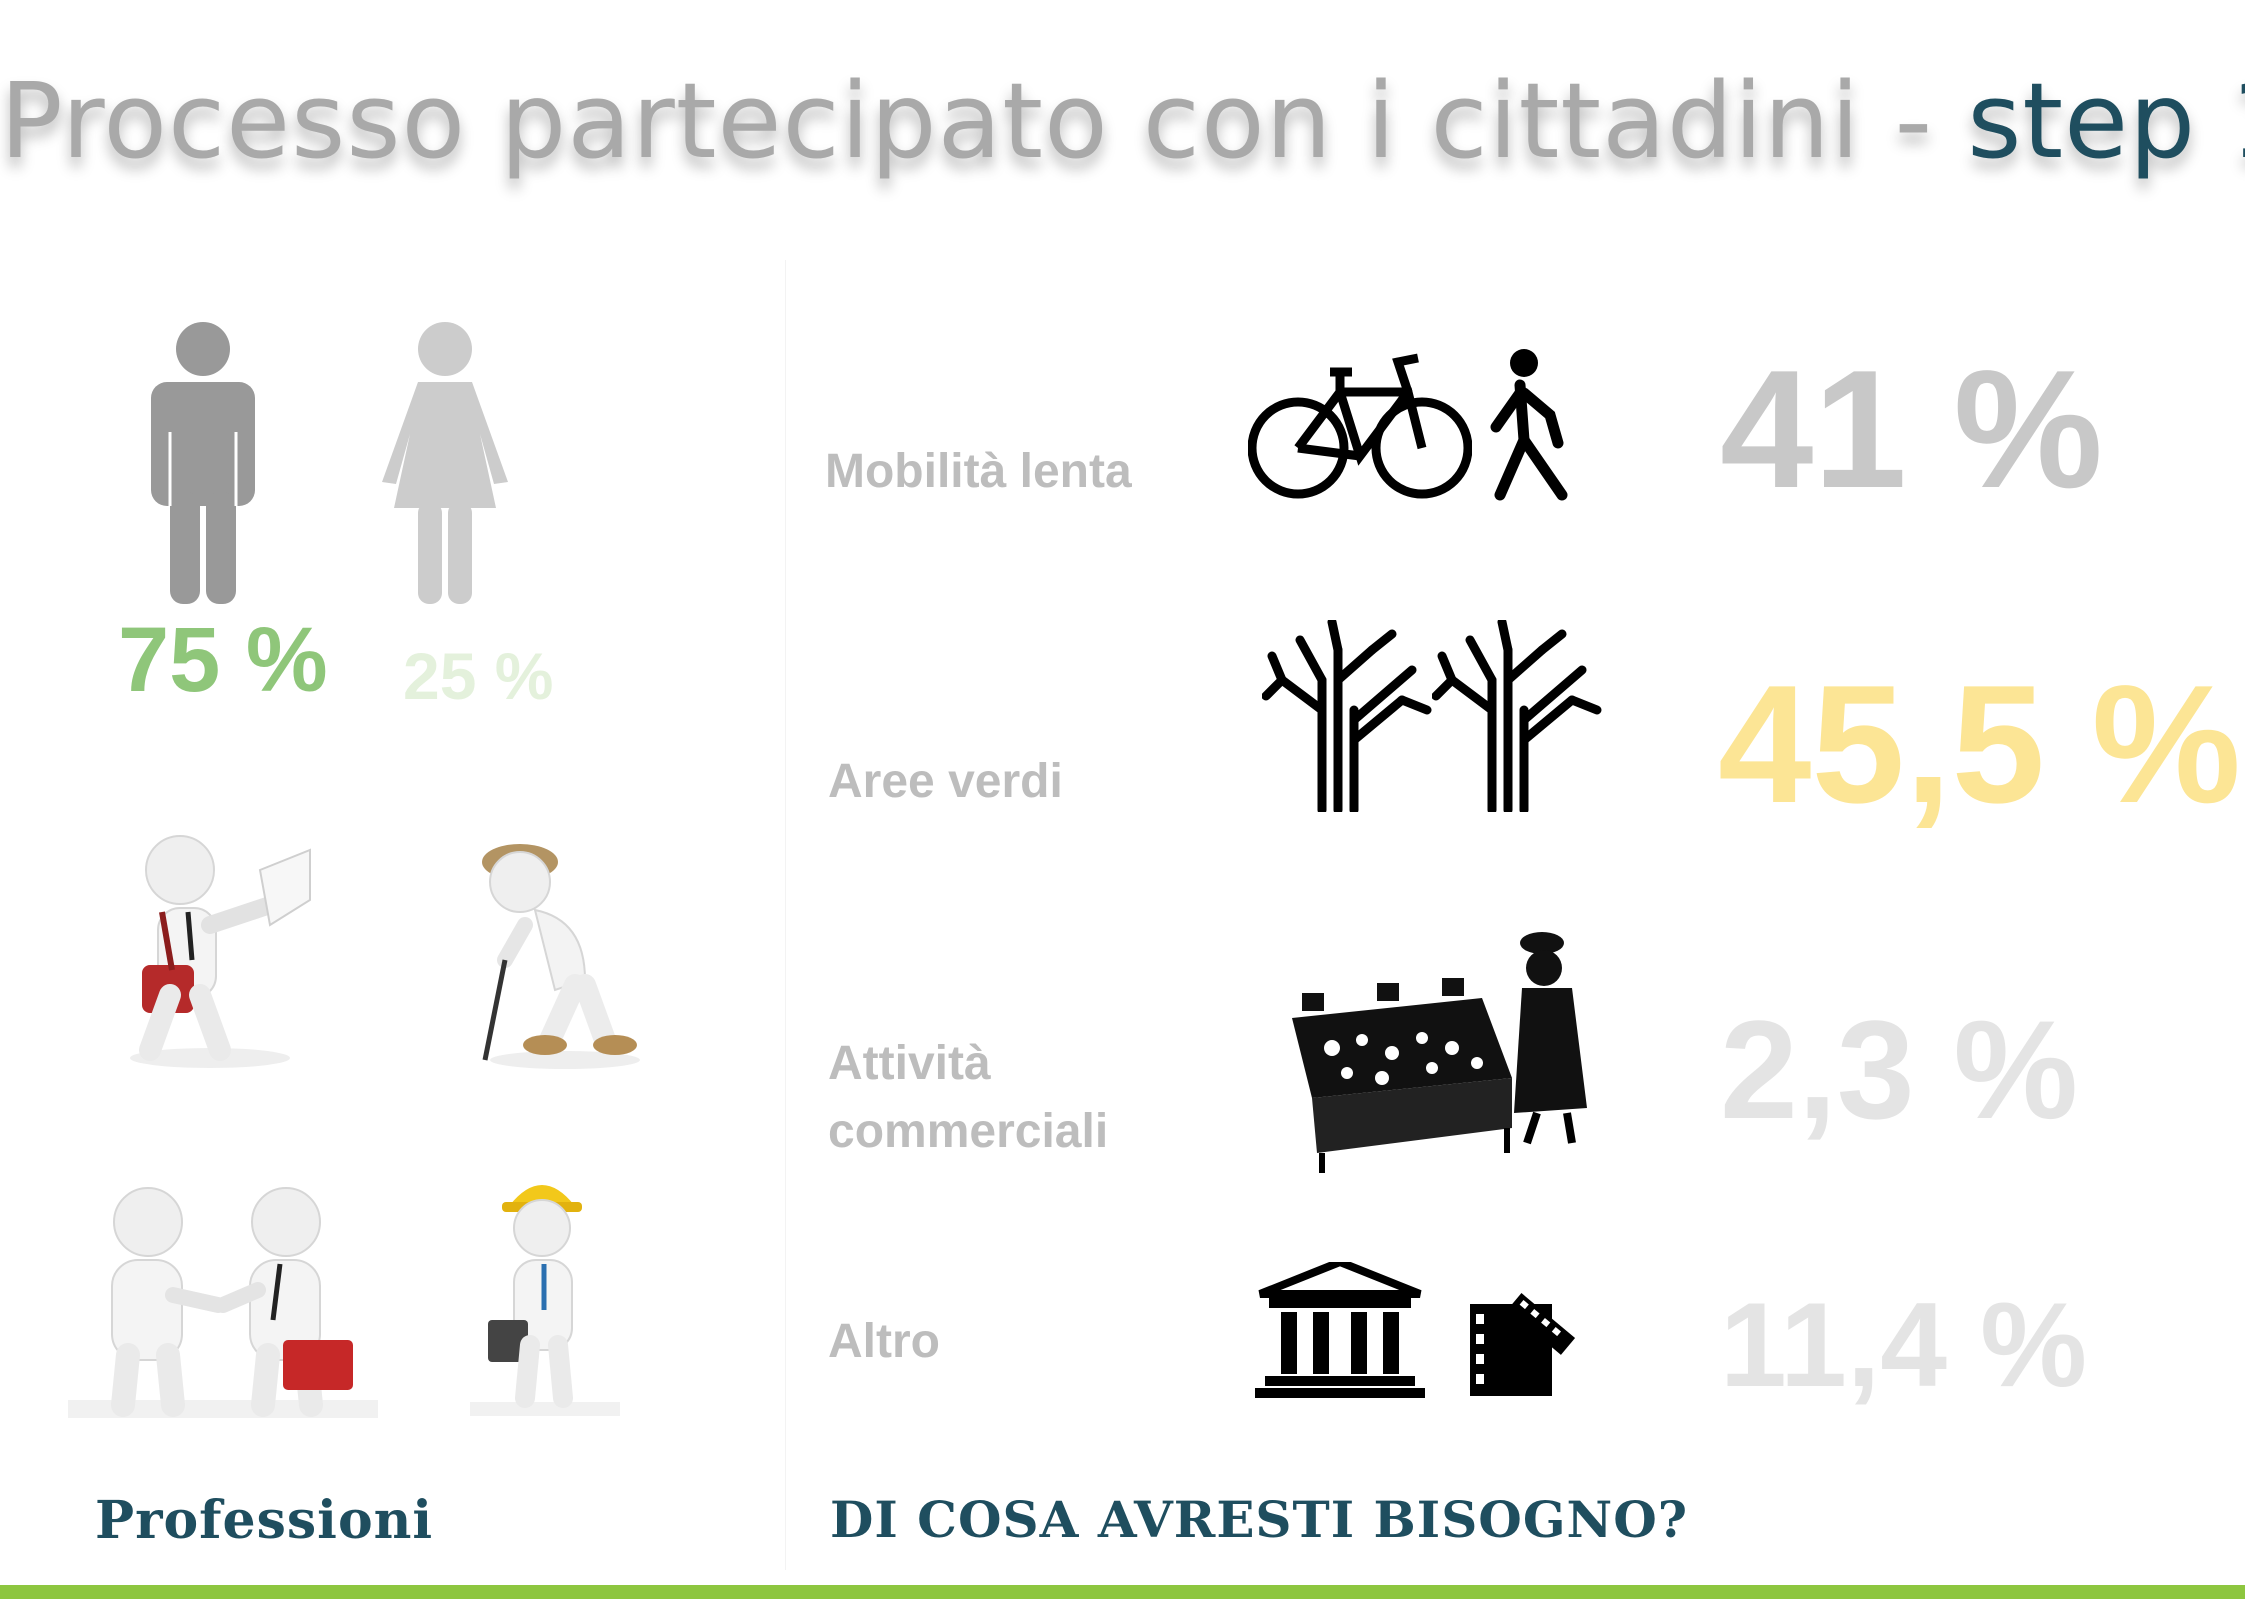 The height and width of the screenshot is (1602, 2245). Describe the element at coordinates (1903, 1345) in the screenshot. I see `percentage-altro: 11,4 %` at that location.